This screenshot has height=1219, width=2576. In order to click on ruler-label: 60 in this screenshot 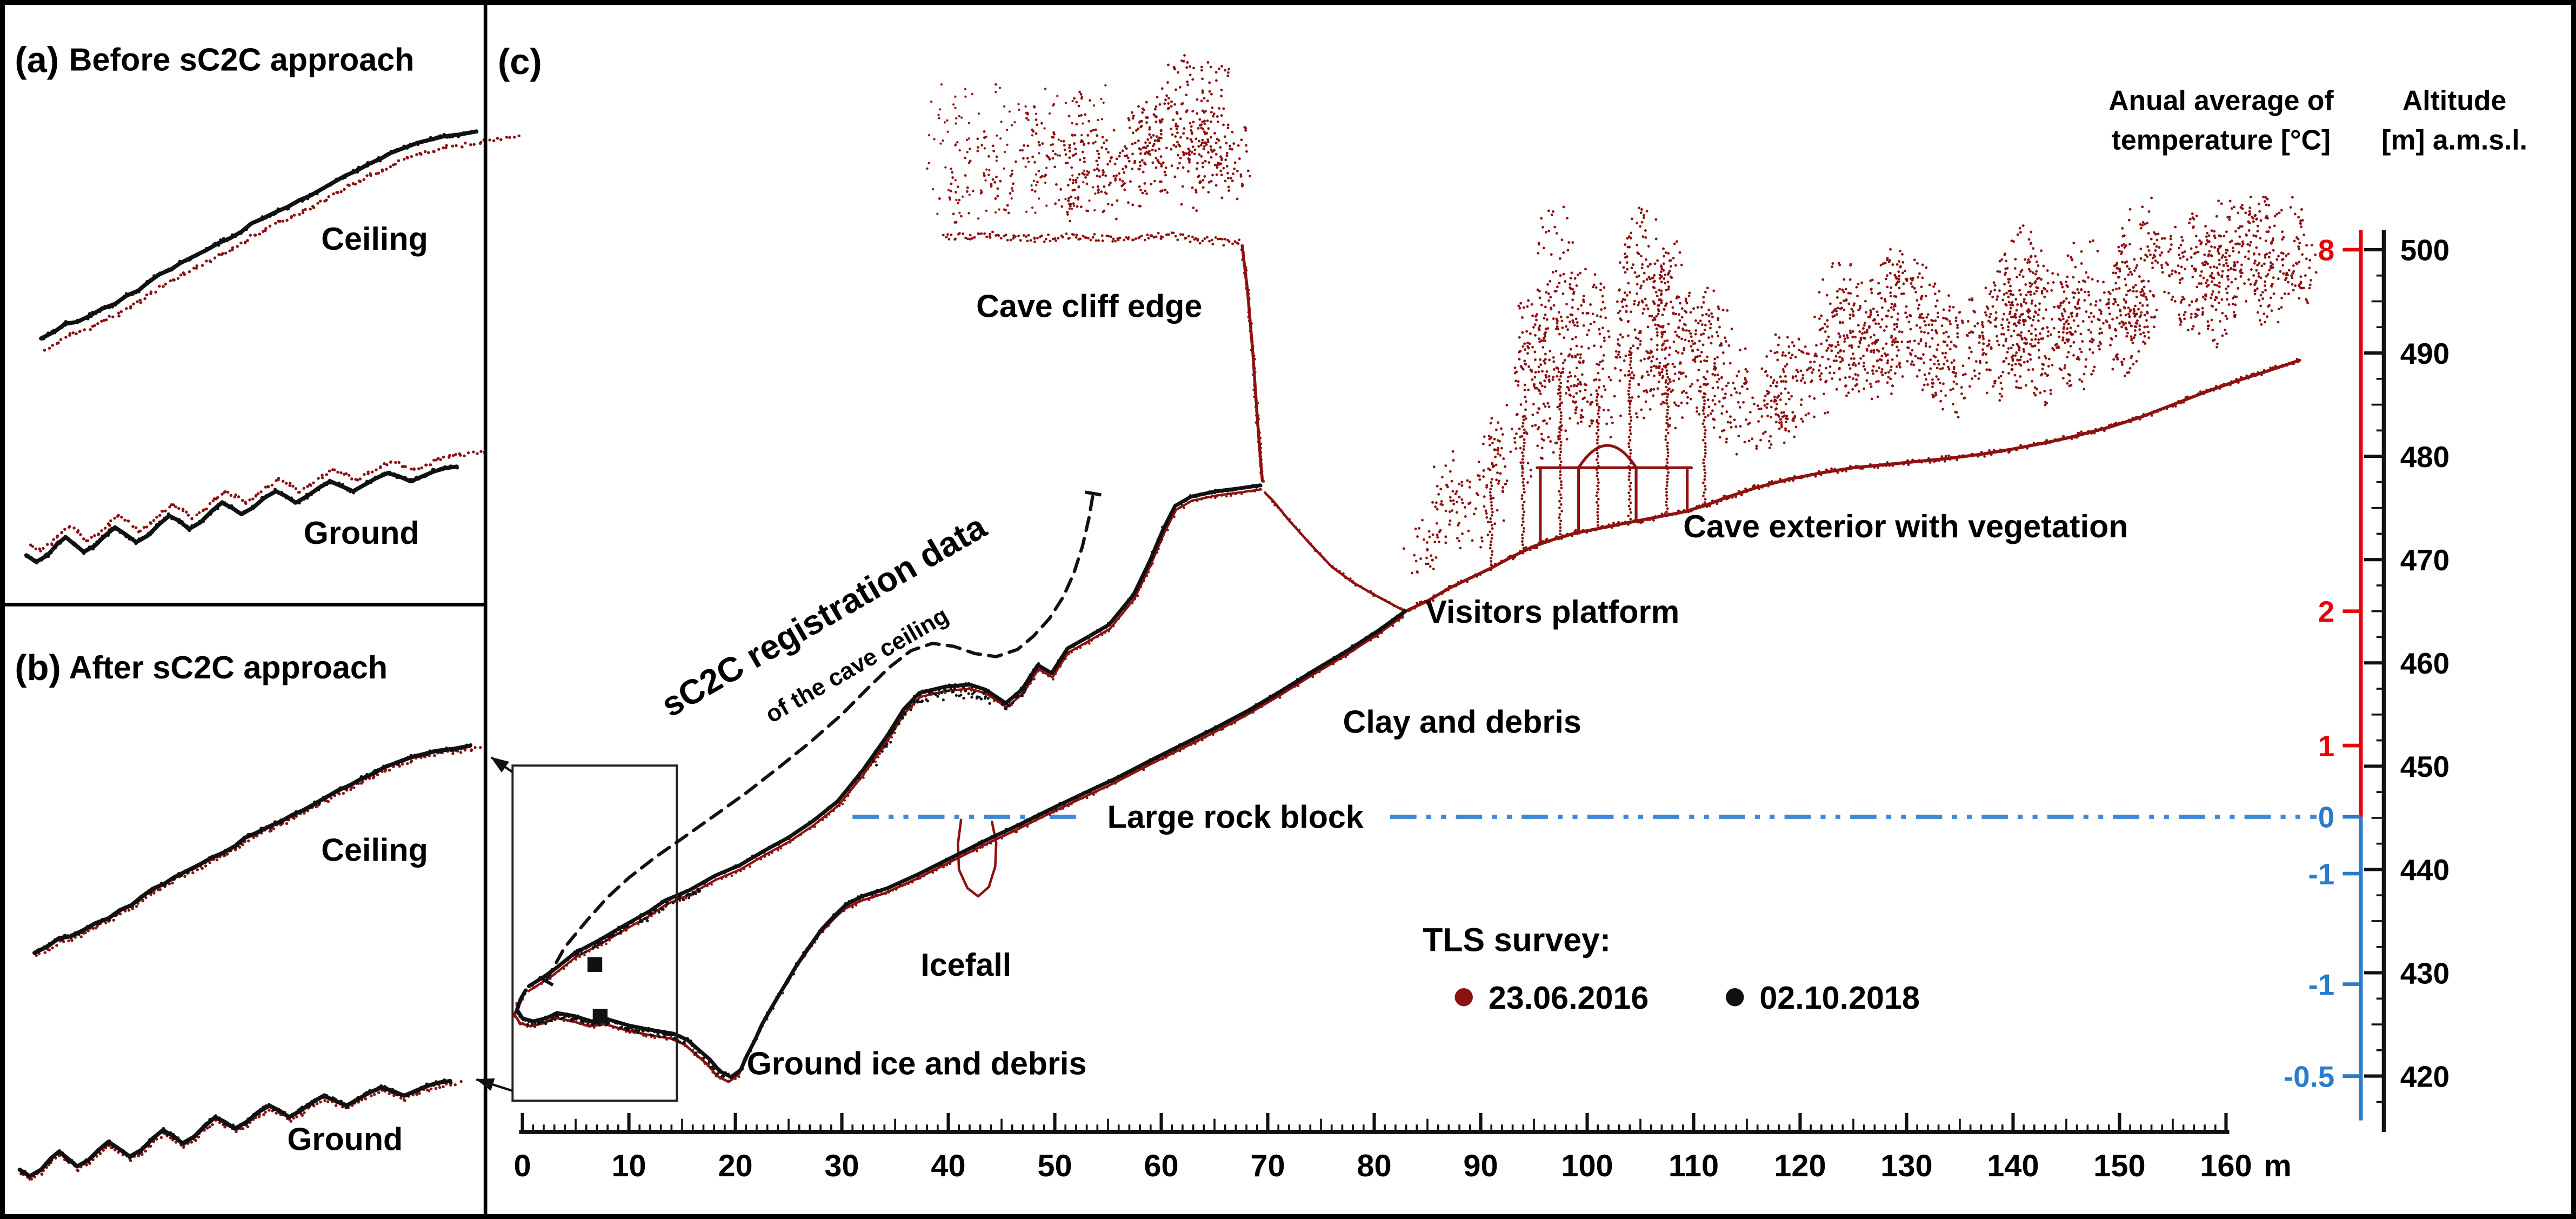, I will do `click(1161, 1166)`.